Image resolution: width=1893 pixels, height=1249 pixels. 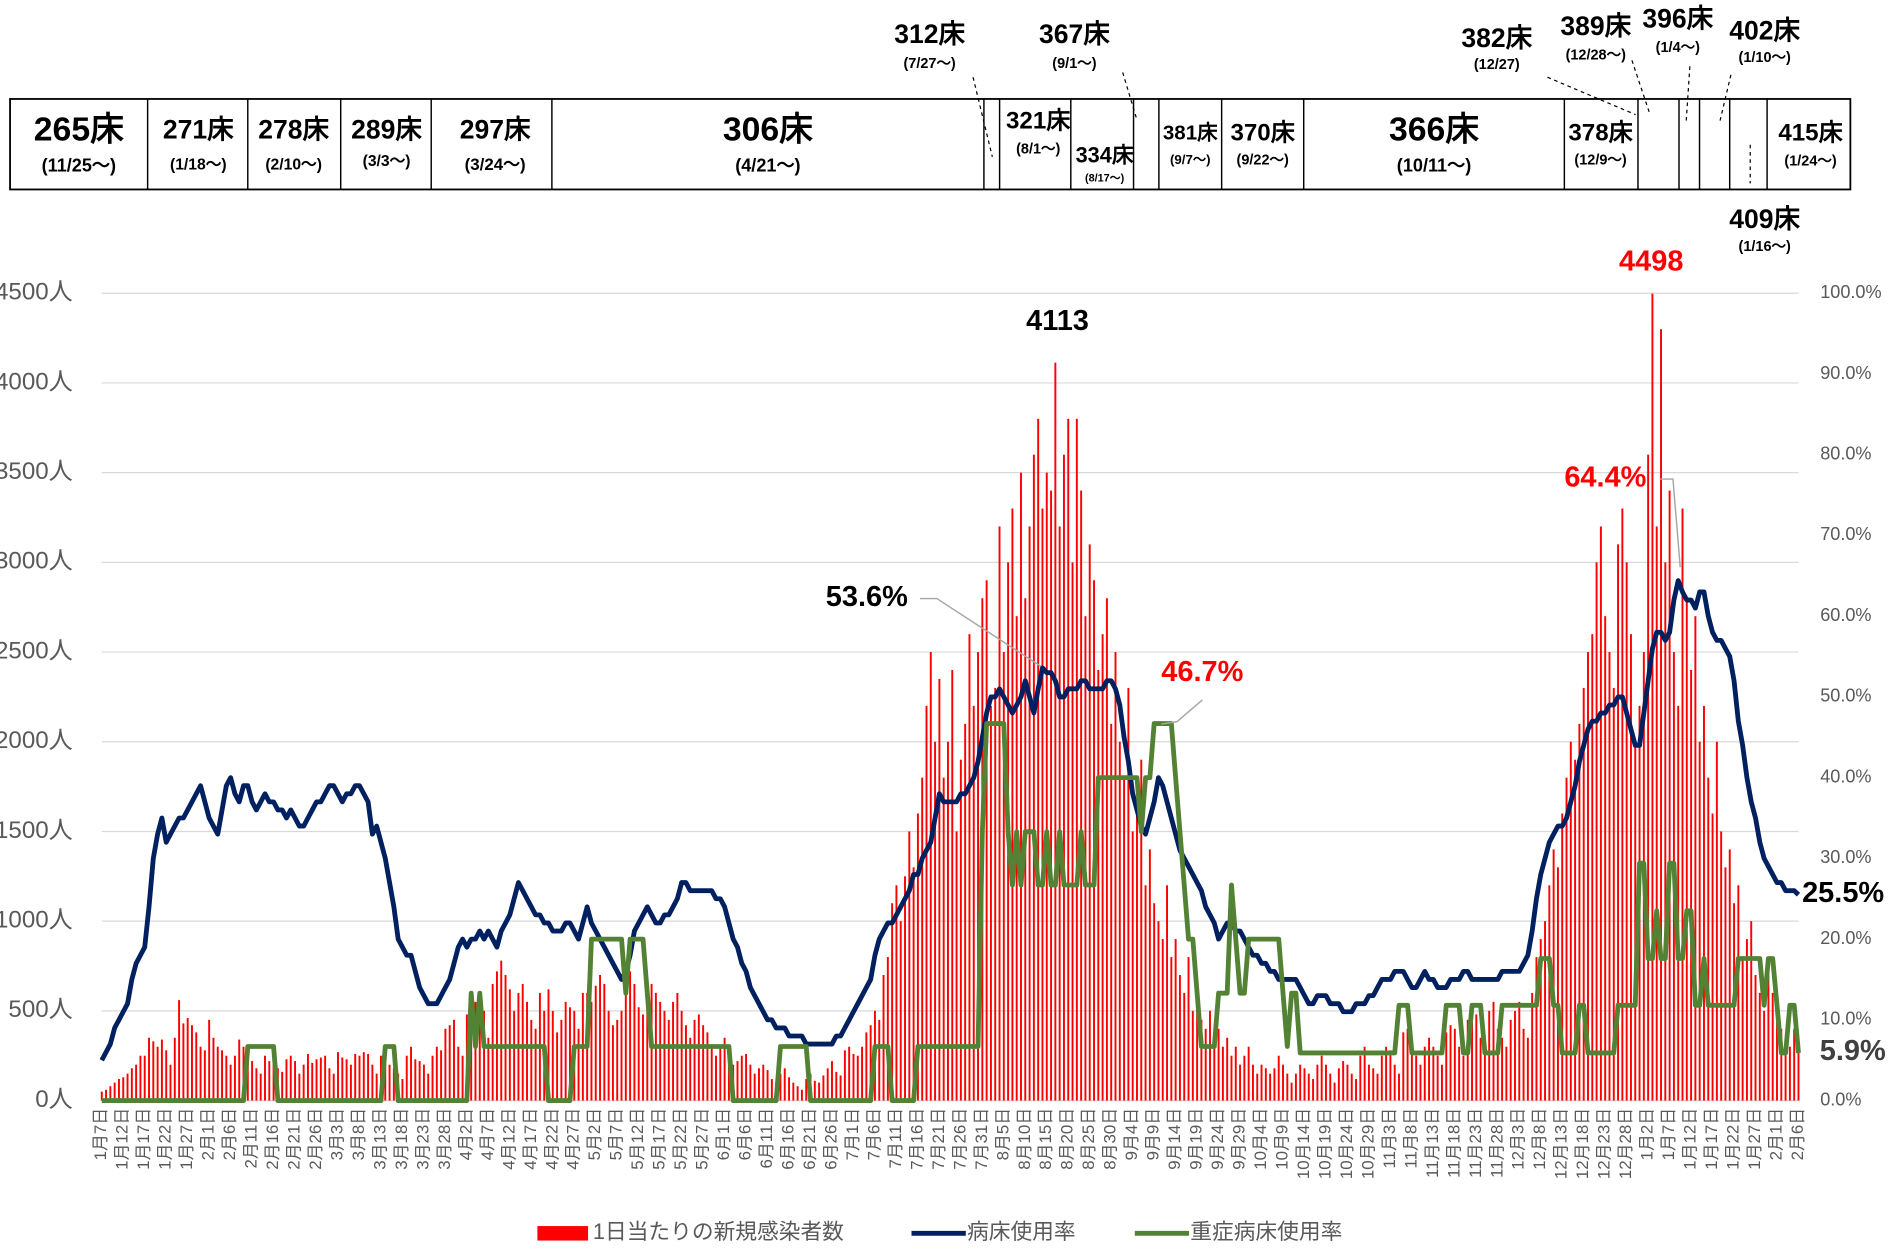 What do you see at coordinates (1764, 31) in the screenshot?
I see `bed-callout-count: 402床` at bounding box center [1764, 31].